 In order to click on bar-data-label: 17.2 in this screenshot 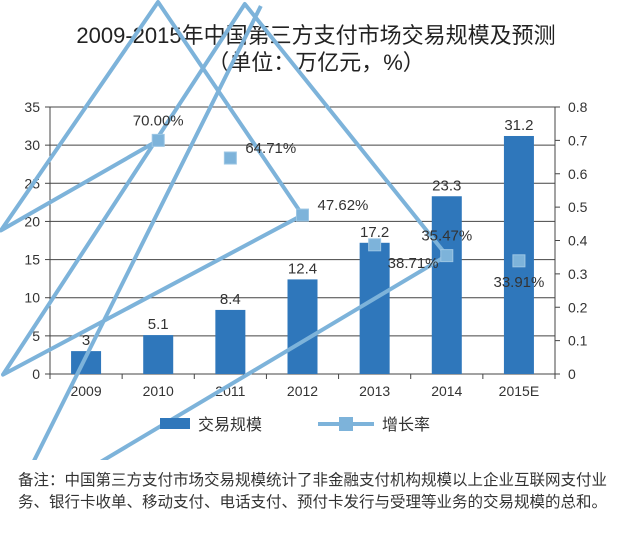, I will do `click(374, 232)`.